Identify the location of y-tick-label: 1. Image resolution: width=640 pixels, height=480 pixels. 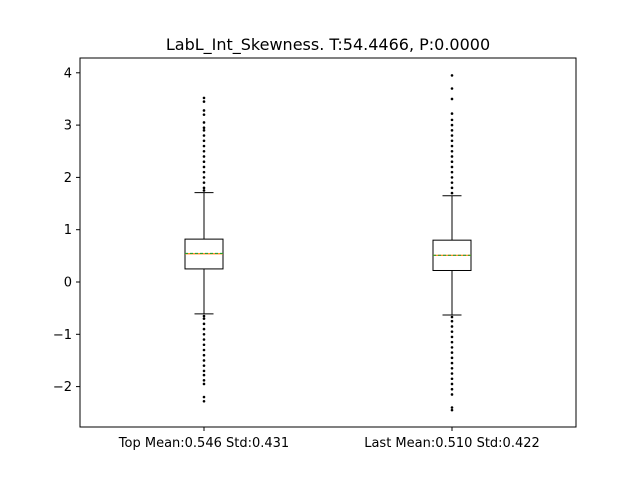
(68, 230).